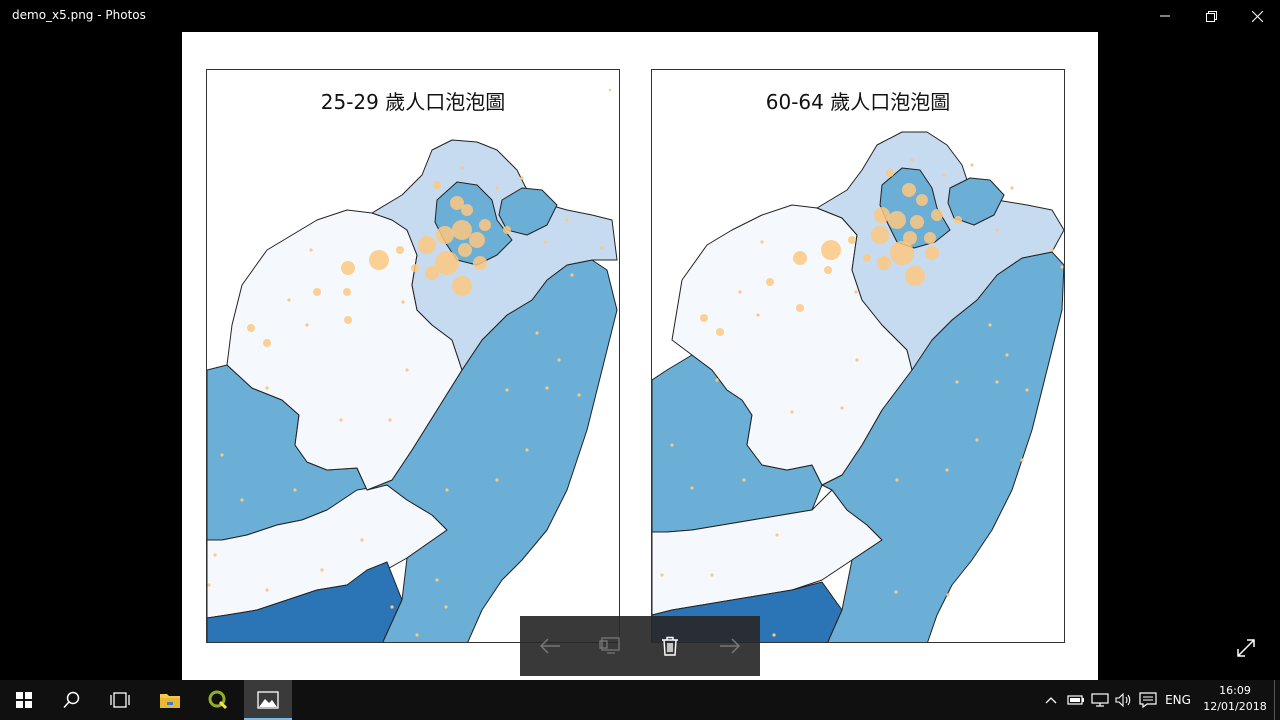  I want to click on show-desktop-button, so click(1277, 700).